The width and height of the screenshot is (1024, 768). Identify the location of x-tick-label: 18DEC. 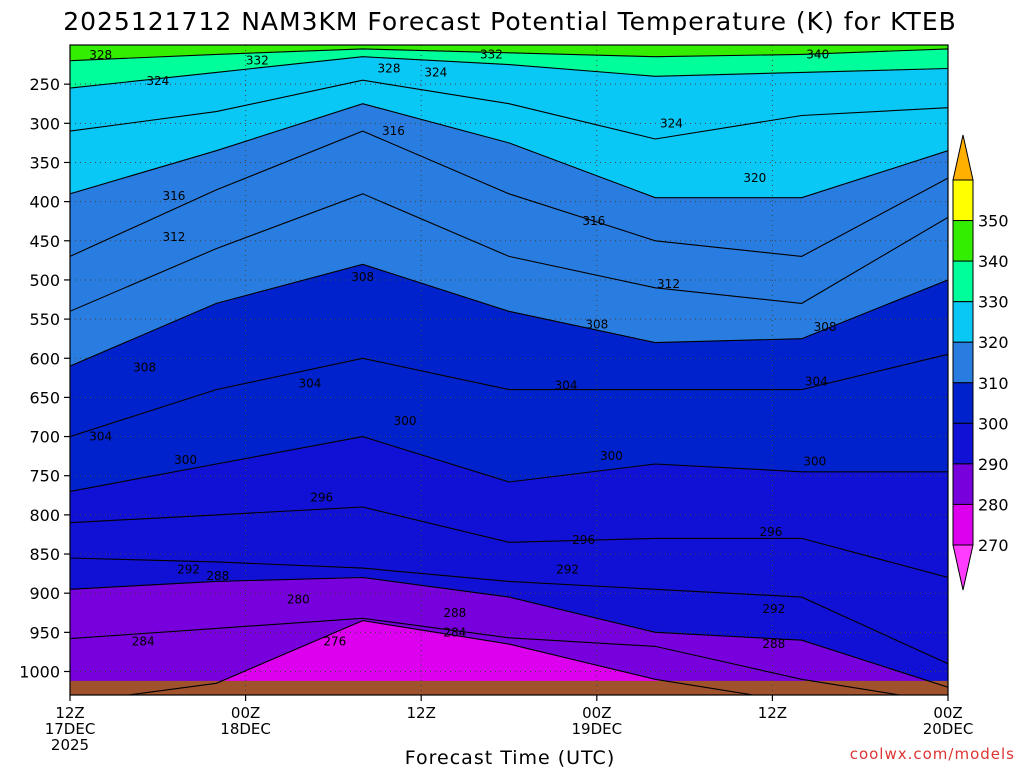
(245, 729).